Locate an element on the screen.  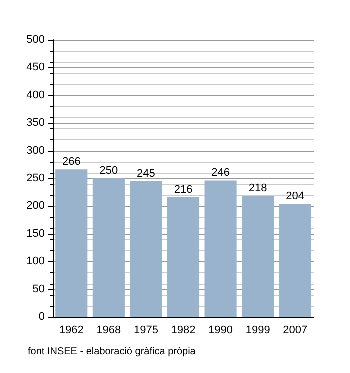
x-tick-label: 1982 is located at coordinates (183, 330).